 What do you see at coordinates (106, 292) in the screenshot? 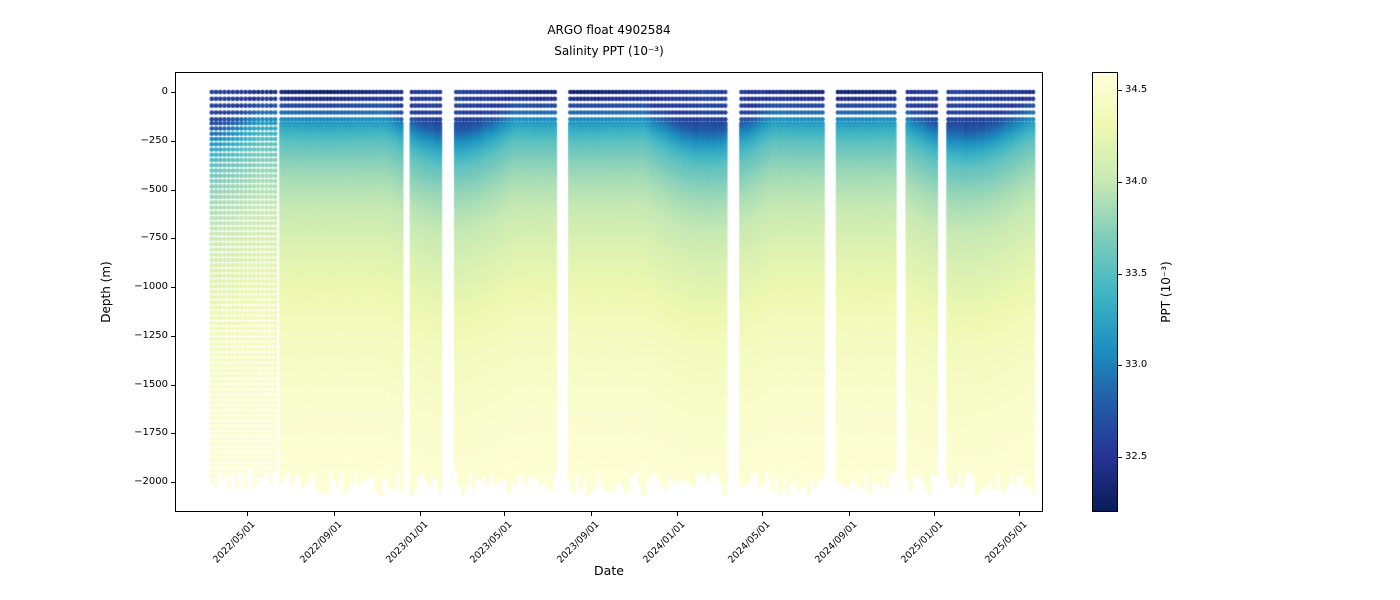
I see `y-axis-label: Depth (m)` at bounding box center [106, 292].